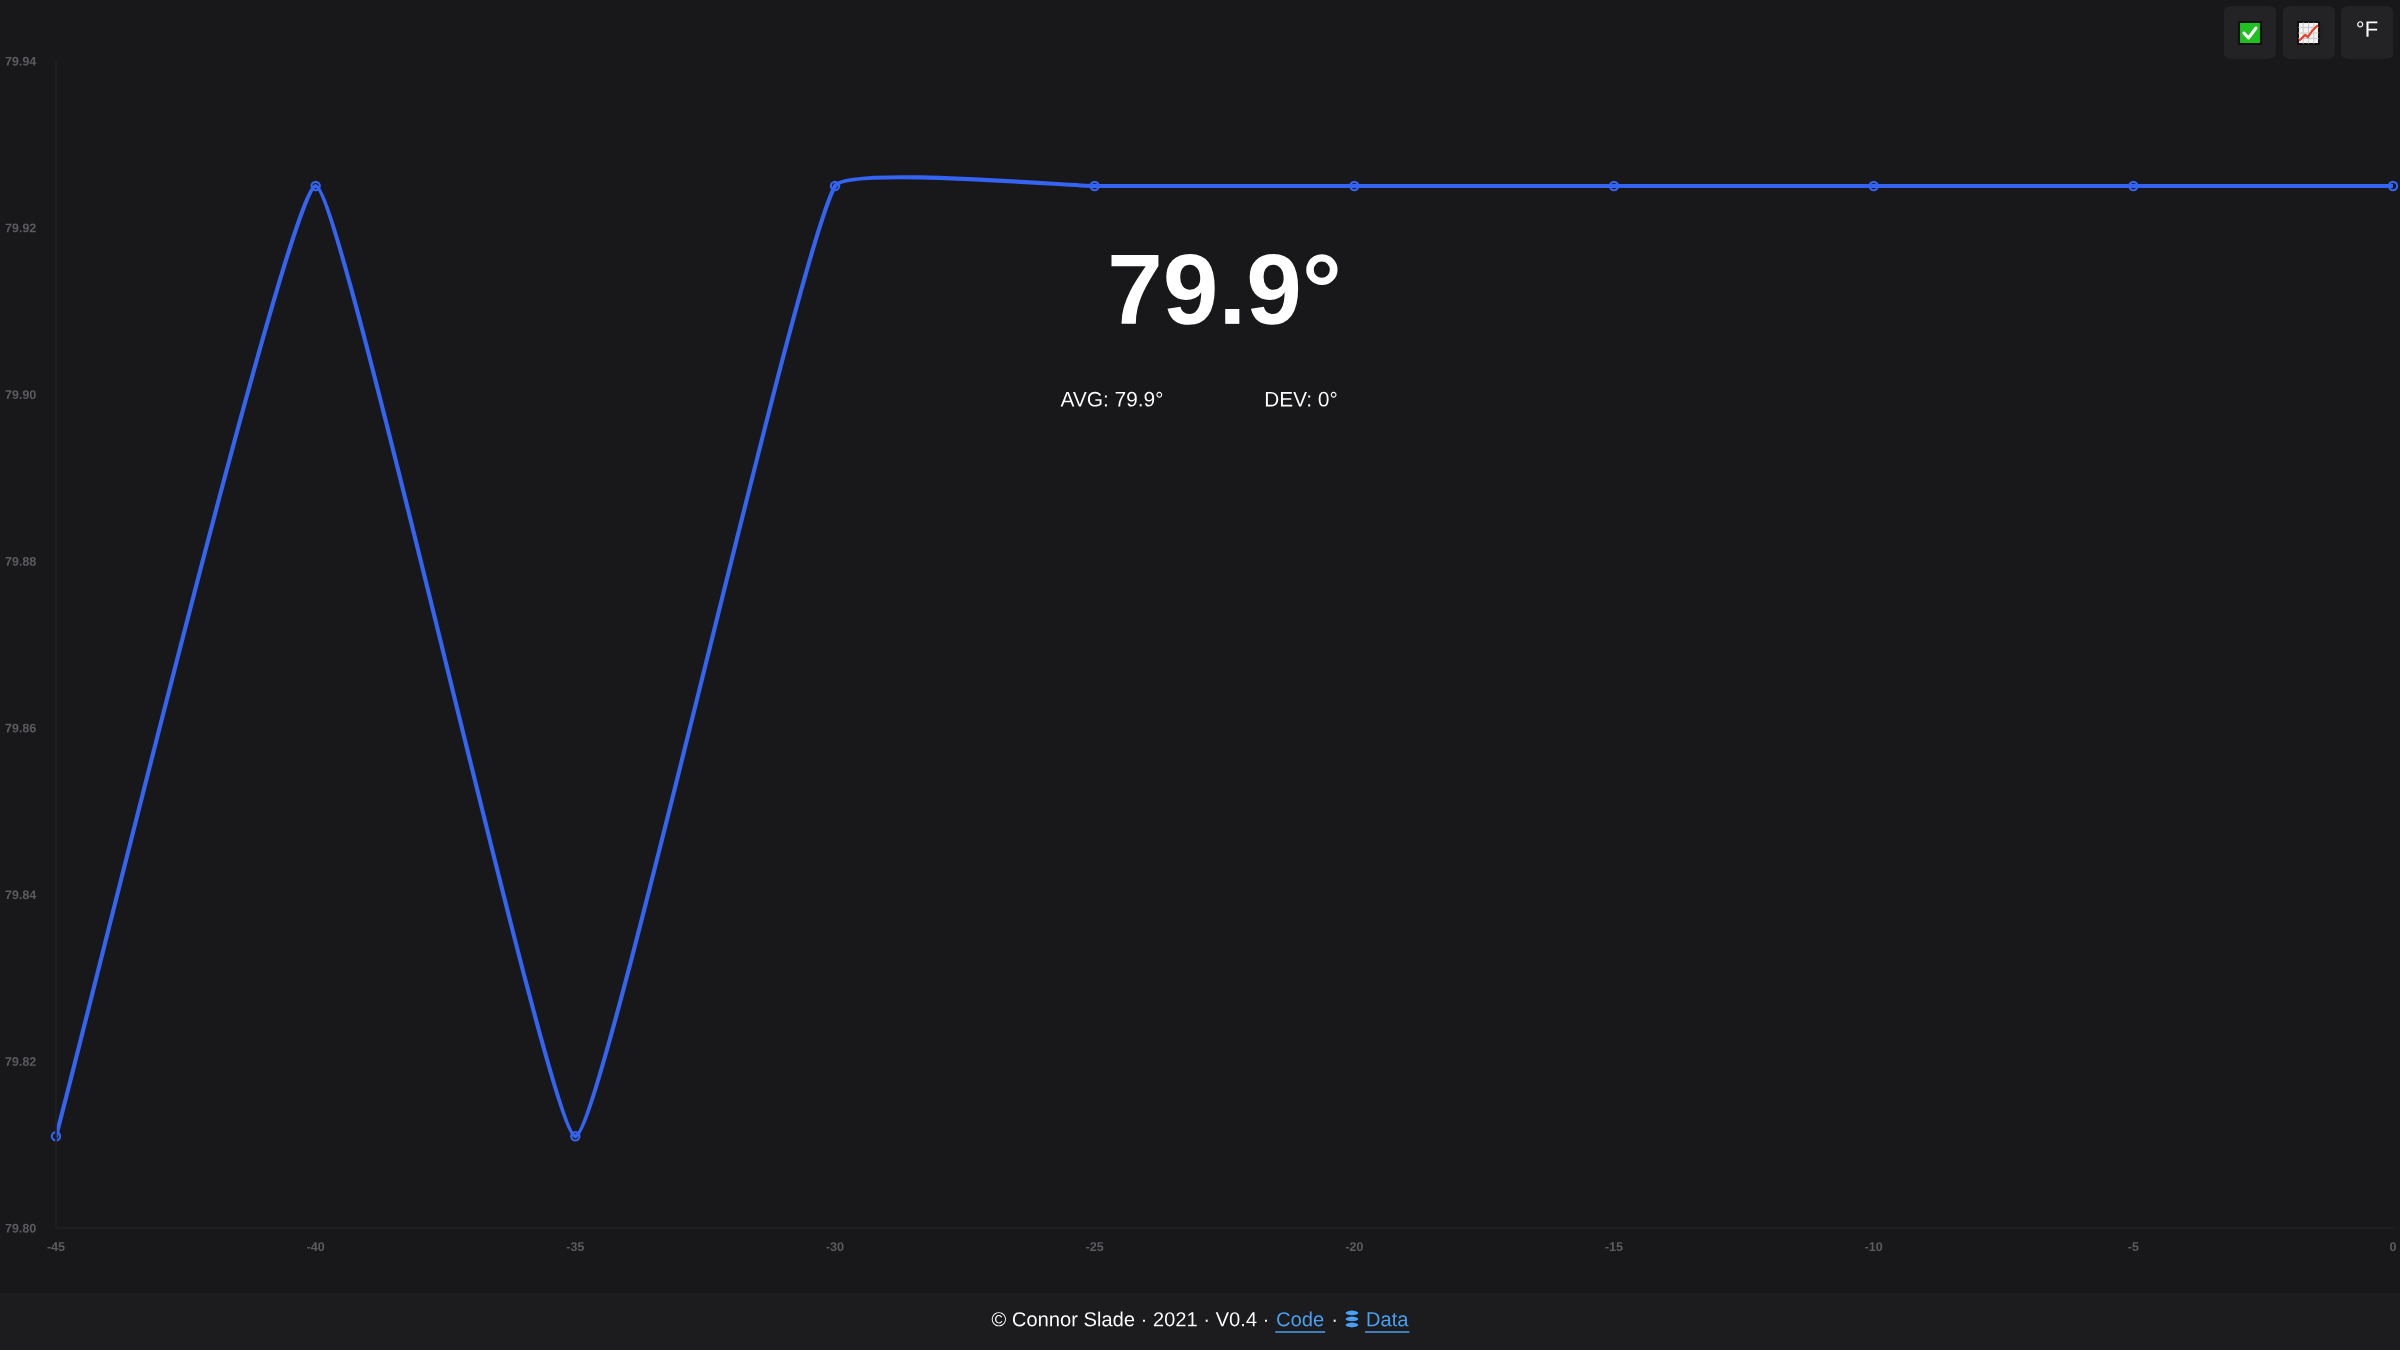  Describe the element at coordinates (20, 395) in the screenshot. I see `y-tick-label: 79.90` at that location.